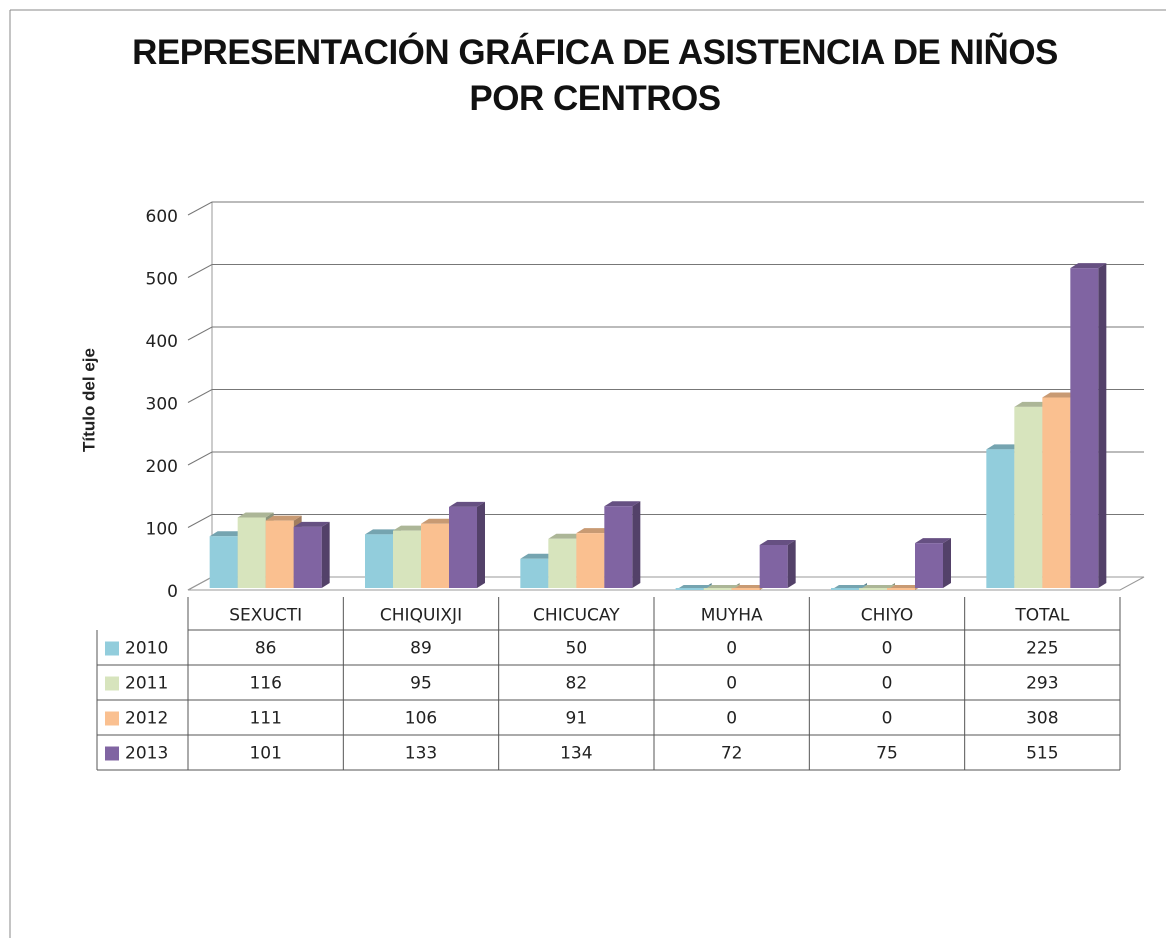 The image size is (1166, 938). What do you see at coordinates (1042, 754) in the screenshot?
I see `table-cell: 515` at bounding box center [1042, 754].